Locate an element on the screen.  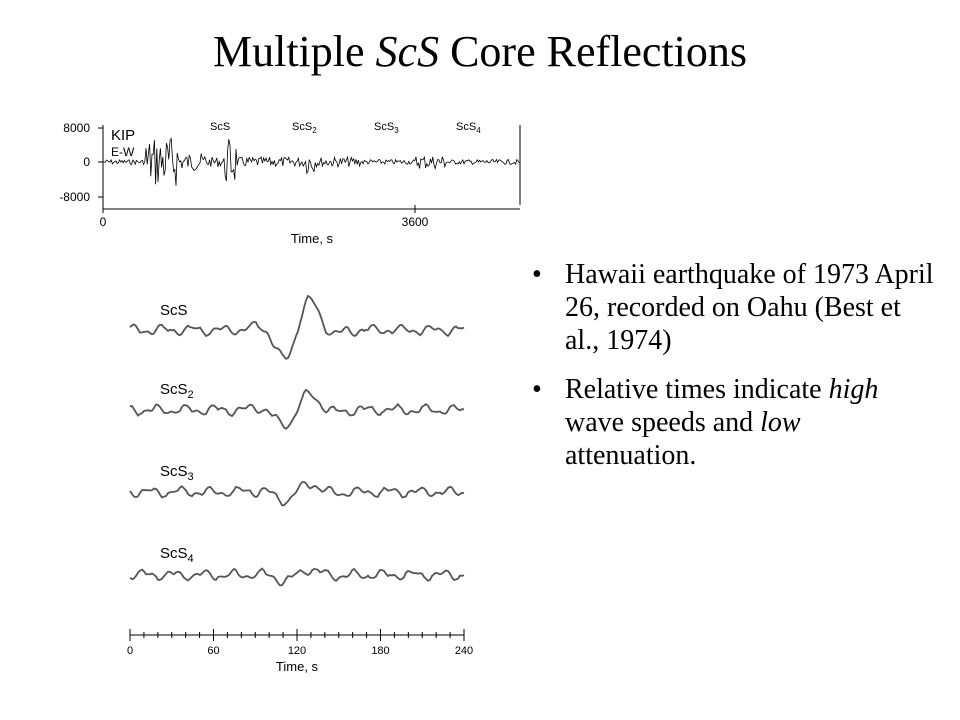
scs4-trace is located at coordinates (297, 577).